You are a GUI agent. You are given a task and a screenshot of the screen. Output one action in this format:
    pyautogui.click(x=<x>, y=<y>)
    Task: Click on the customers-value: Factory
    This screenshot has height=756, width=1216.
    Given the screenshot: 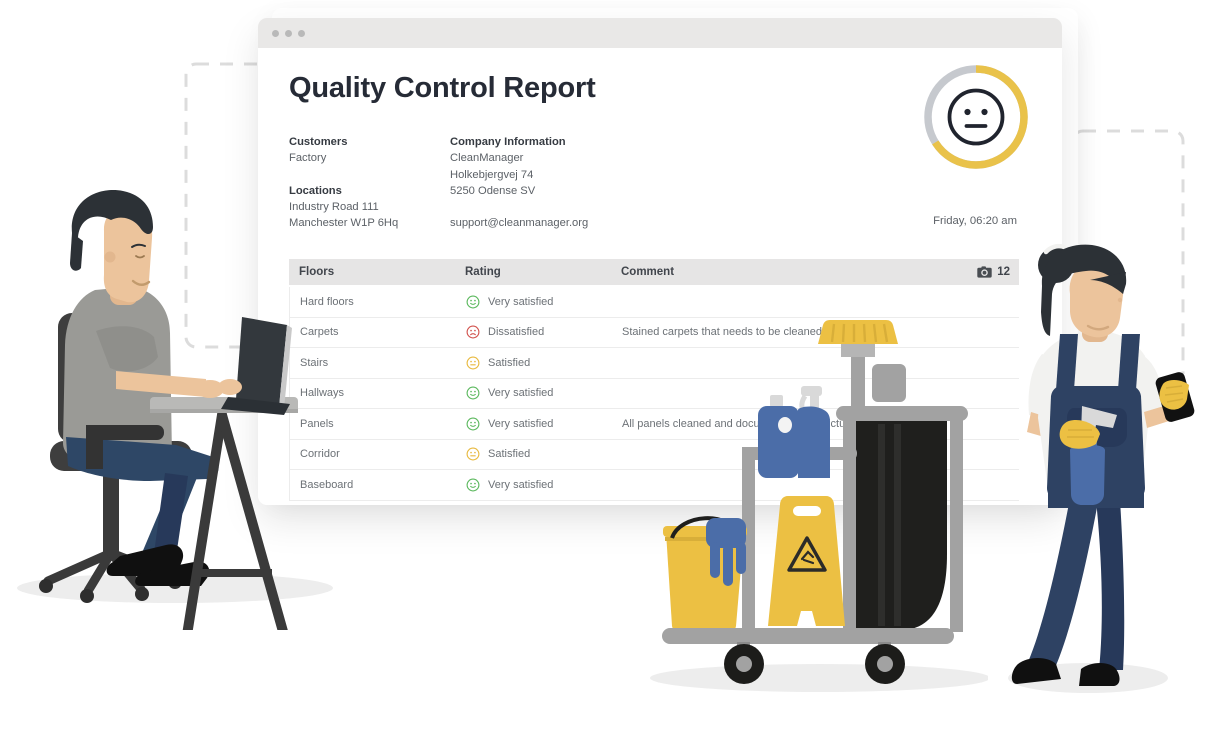 What is the action you would take?
    pyautogui.click(x=308, y=158)
    